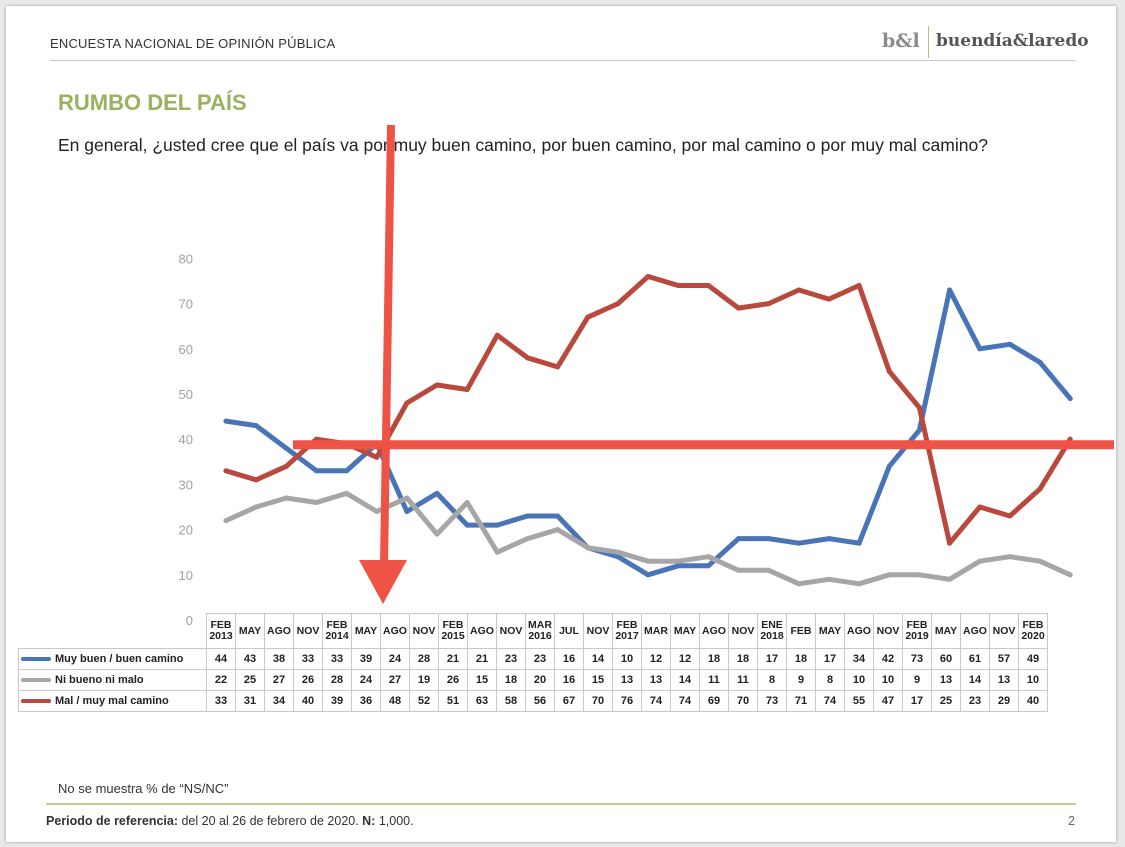  What do you see at coordinates (685, 680) in the screenshot?
I see `table-cell: 14` at bounding box center [685, 680].